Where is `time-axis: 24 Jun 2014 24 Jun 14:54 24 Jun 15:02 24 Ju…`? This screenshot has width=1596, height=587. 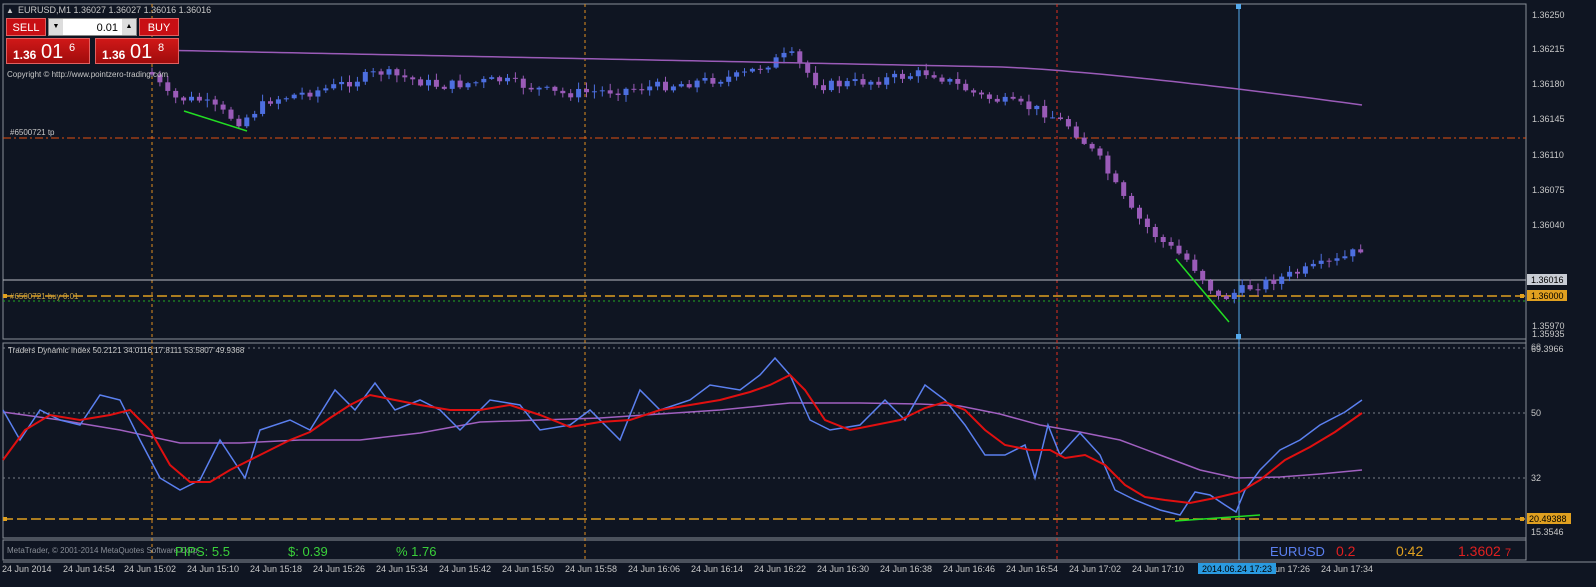
time-axis: 24 Jun 2014 24 Jun 14:54 24 Jun 15:02 24 Ju… is located at coordinates (687, 569).